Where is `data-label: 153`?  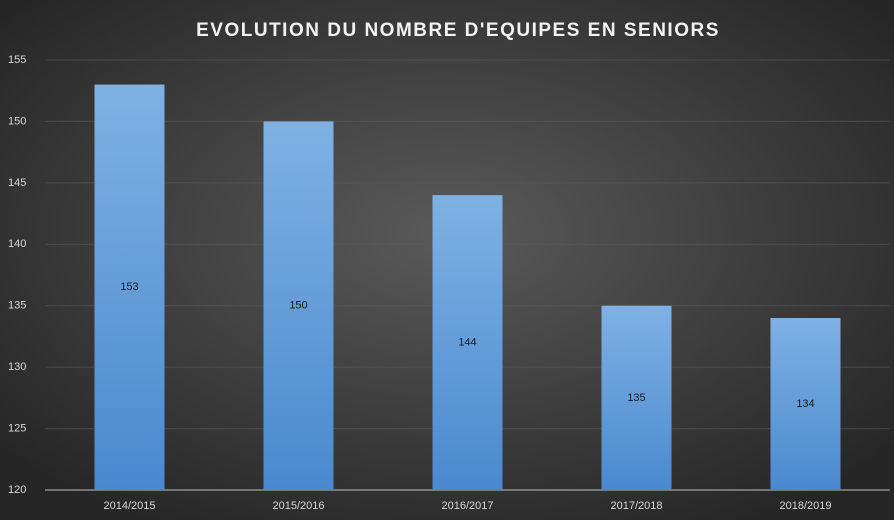
data-label: 153 is located at coordinates (129, 287).